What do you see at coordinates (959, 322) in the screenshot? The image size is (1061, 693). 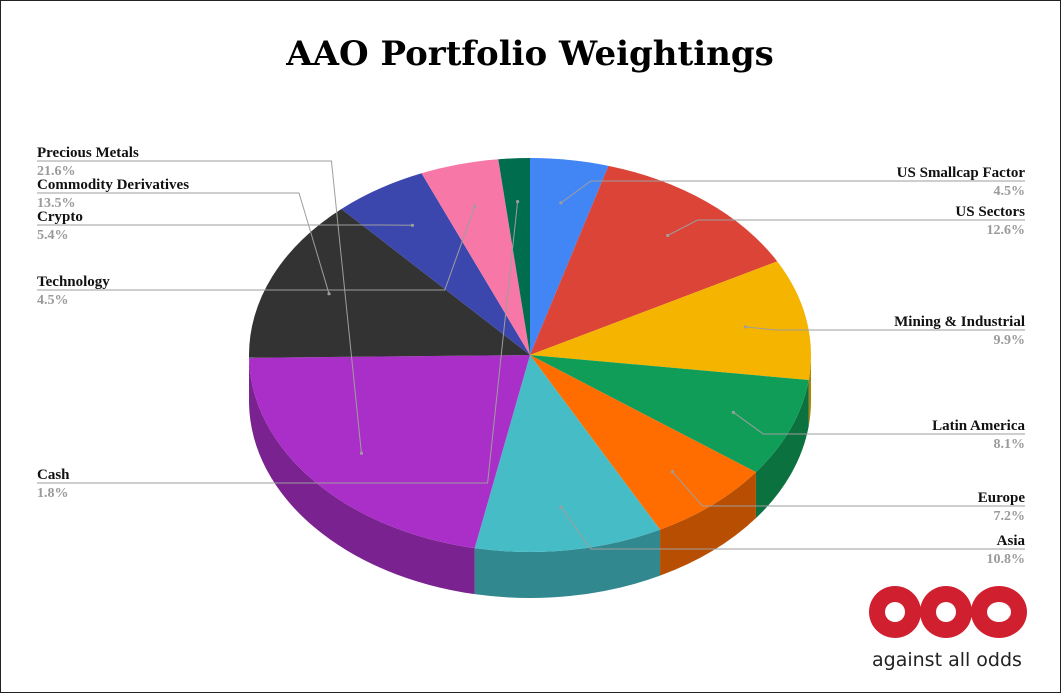 I see `slice-name-mining-and-industrial: Mining & Industrial` at bounding box center [959, 322].